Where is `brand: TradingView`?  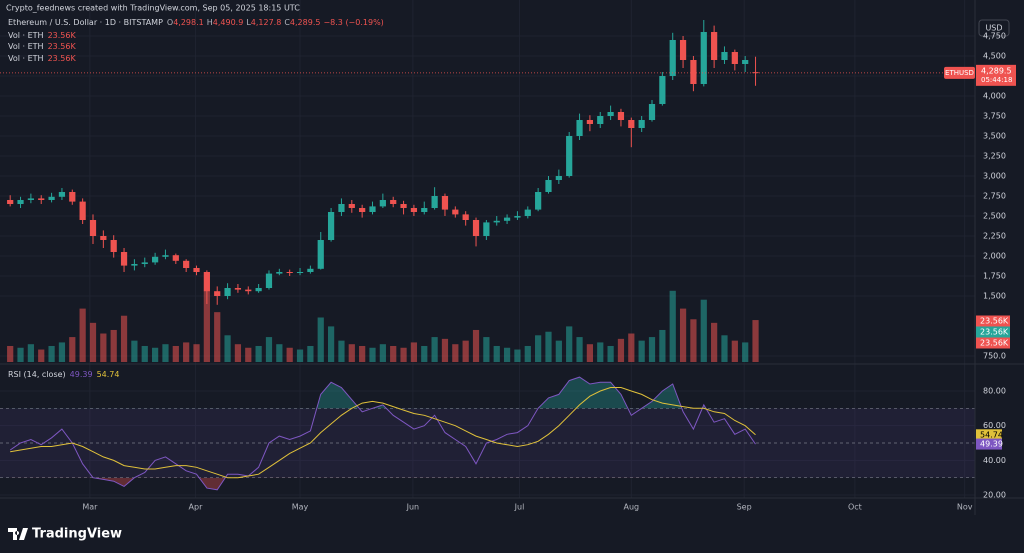
brand: TradingView is located at coordinates (77, 534).